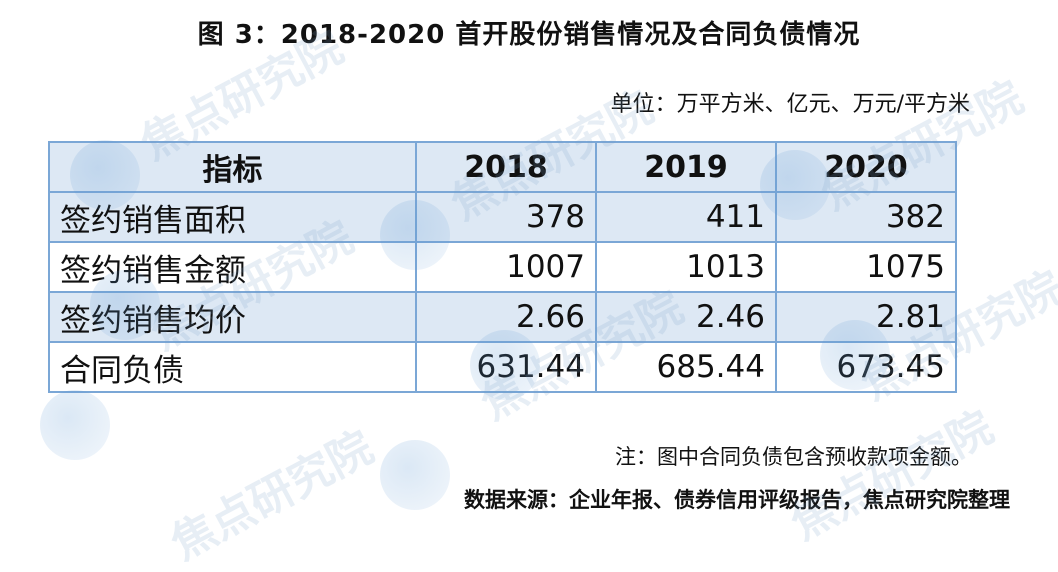 The height and width of the screenshot is (572, 1058). I want to click on header-2018: 2018, so click(506, 167).